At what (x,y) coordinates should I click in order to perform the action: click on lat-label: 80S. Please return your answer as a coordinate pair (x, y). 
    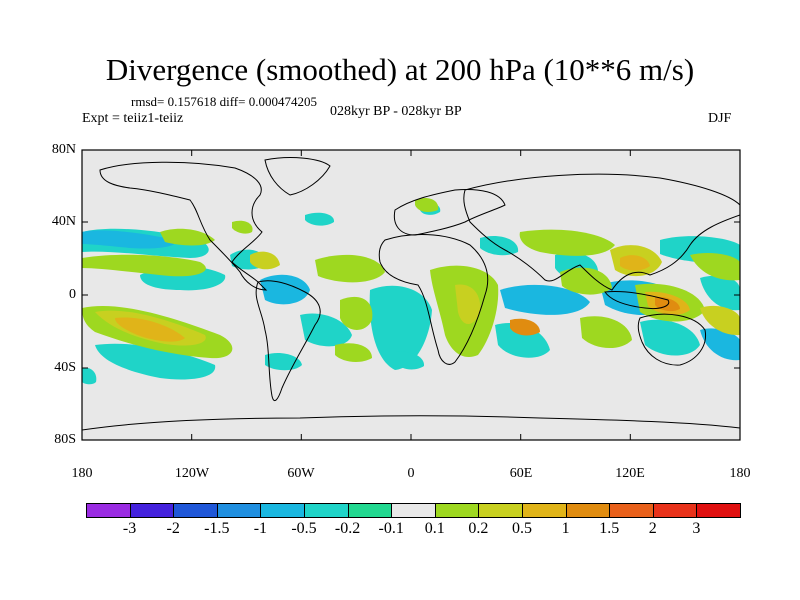
    Looking at the image, I should click on (65, 439).